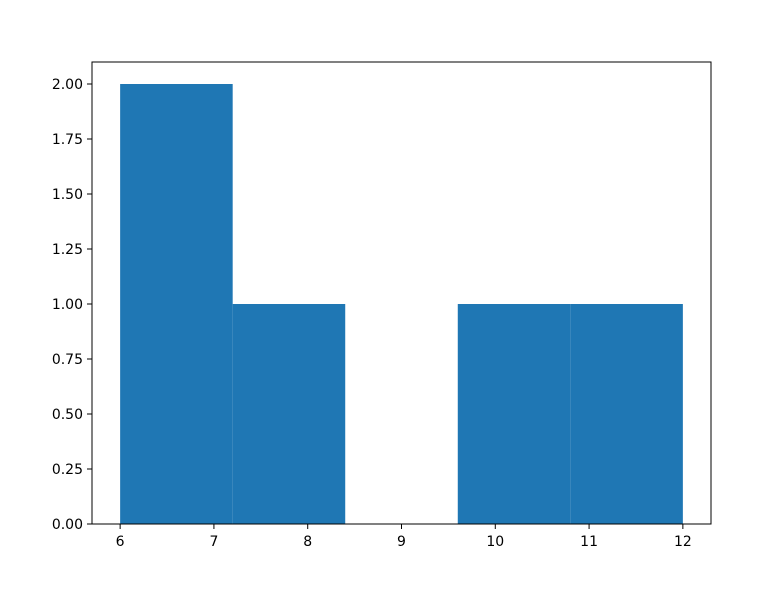 The width and height of the screenshot is (766, 590). What do you see at coordinates (67, 305) in the screenshot?
I see `y-tick-label: 1.00` at bounding box center [67, 305].